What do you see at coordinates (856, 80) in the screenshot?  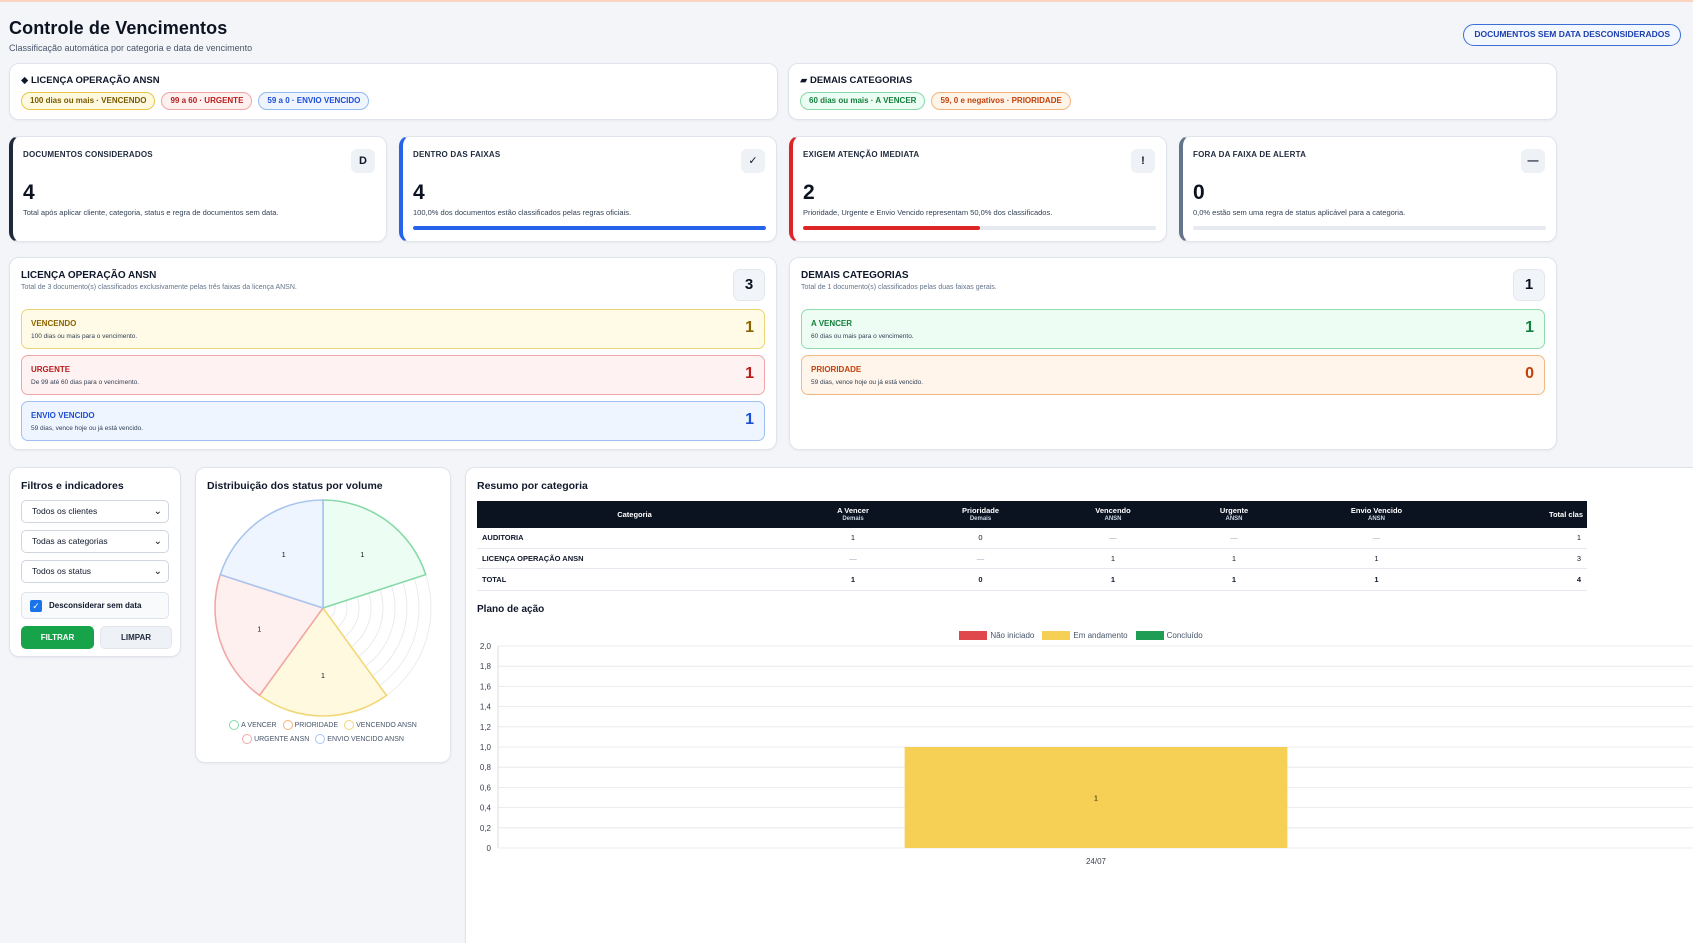 I see `rule-title-others: ▰ DEMAIS CATEGORIAS` at bounding box center [856, 80].